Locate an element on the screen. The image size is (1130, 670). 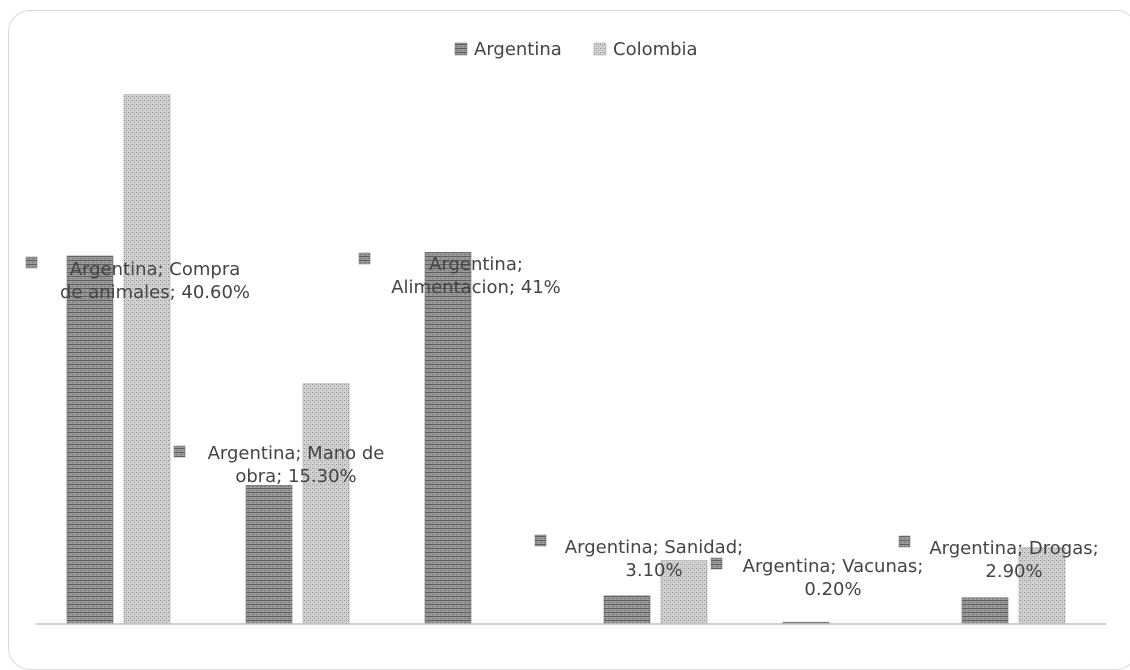
data-label-5-line-1: 2.90% is located at coordinates (1013, 571).